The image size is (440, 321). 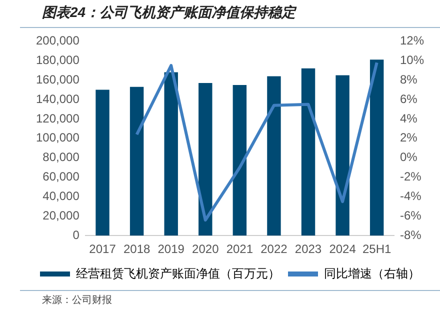 What do you see at coordinates (377, 249) in the screenshot?
I see `x-tick-label: 25H1` at bounding box center [377, 249].